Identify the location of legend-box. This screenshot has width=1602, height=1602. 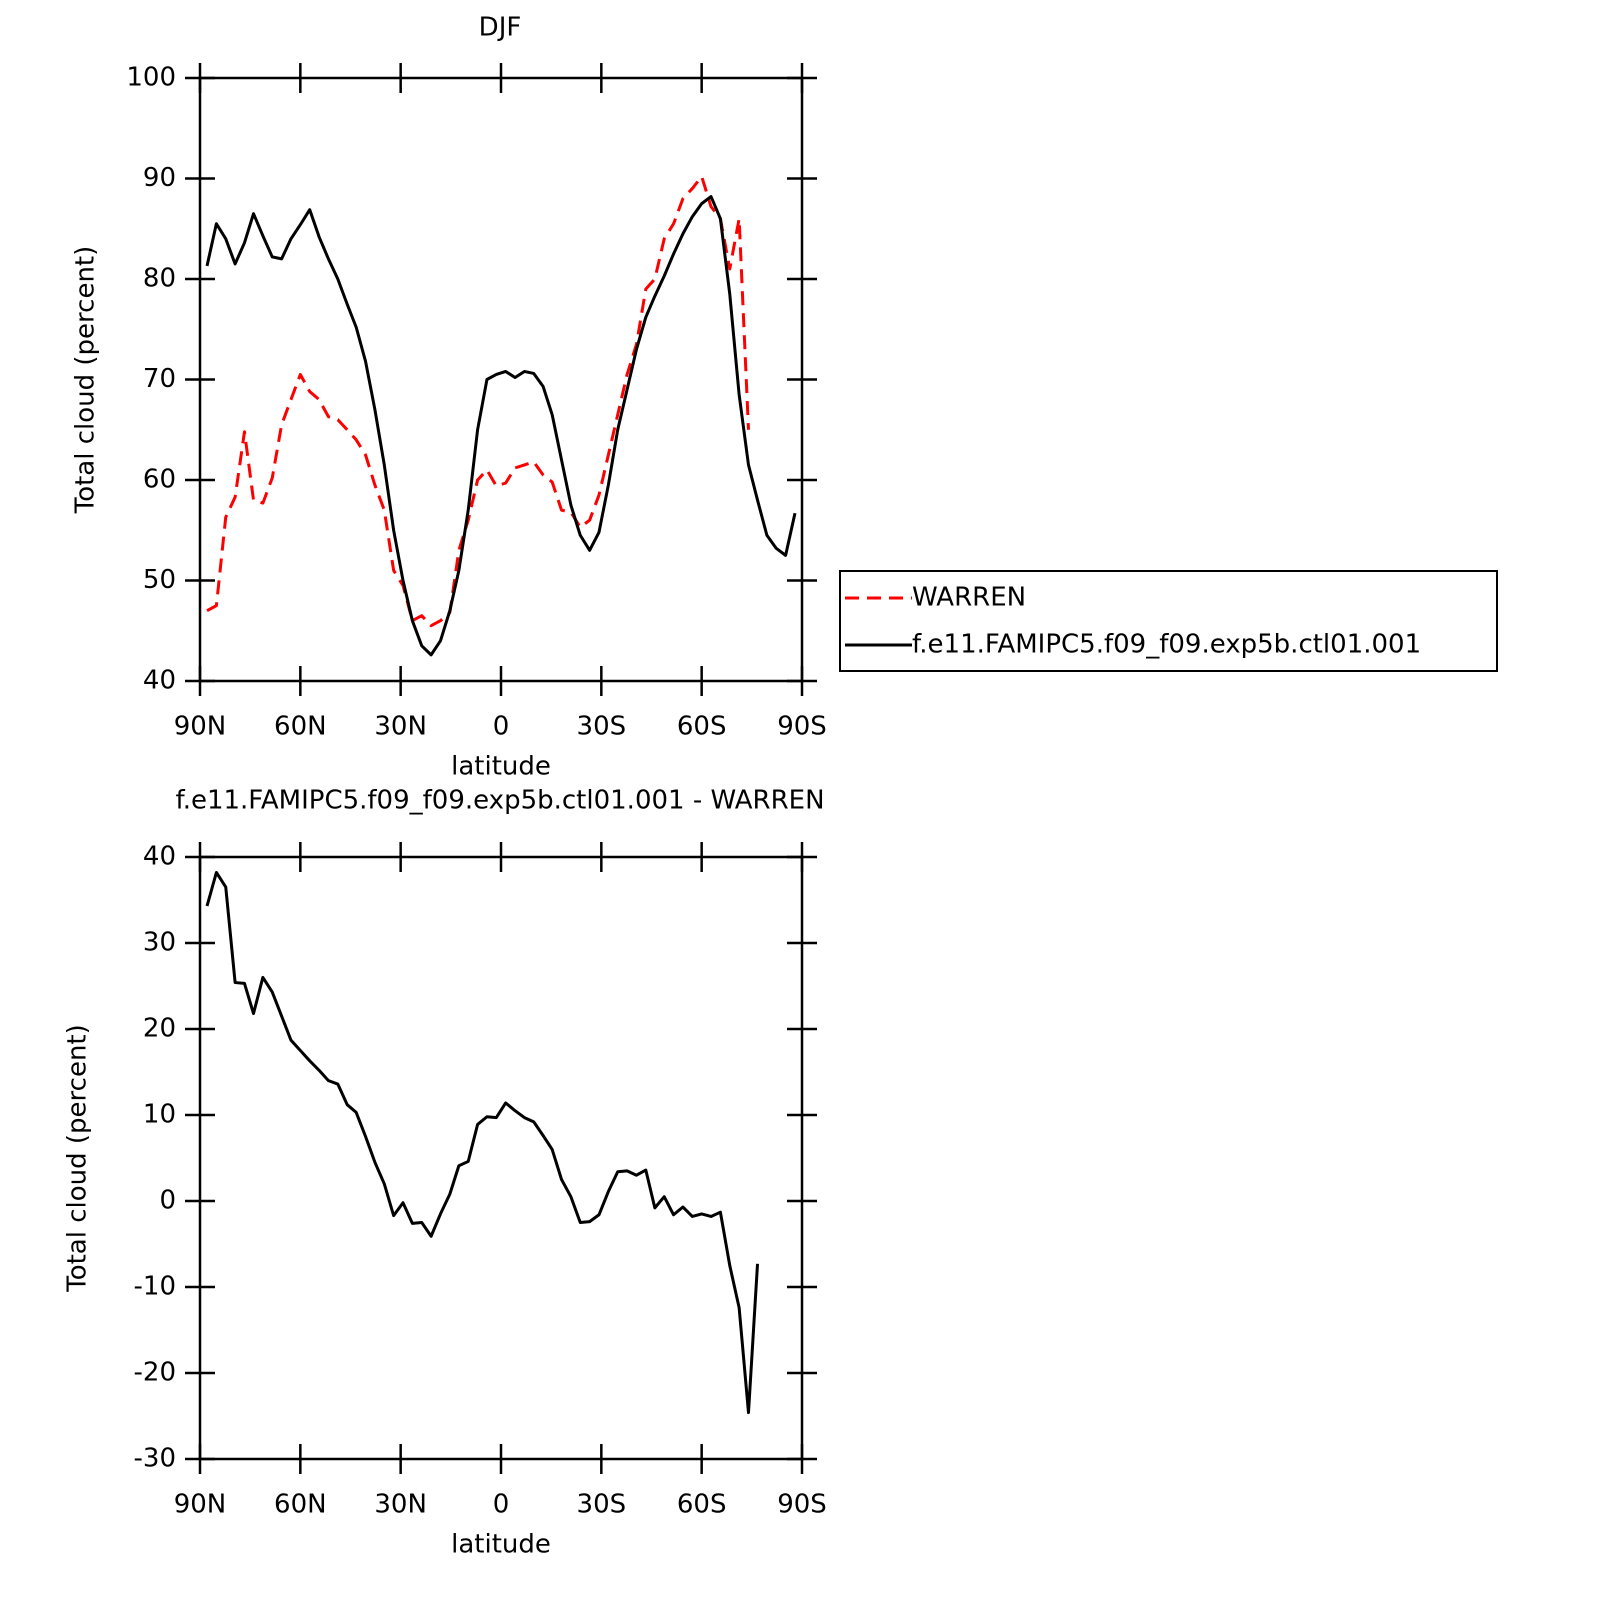
(1168, 621).